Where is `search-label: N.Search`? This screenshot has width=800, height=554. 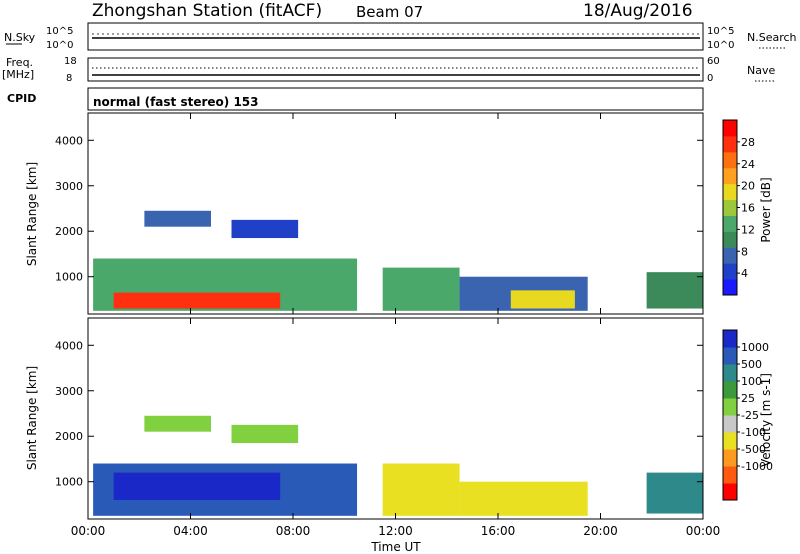 search-label: N.Search is located at coordinates (772, 37).